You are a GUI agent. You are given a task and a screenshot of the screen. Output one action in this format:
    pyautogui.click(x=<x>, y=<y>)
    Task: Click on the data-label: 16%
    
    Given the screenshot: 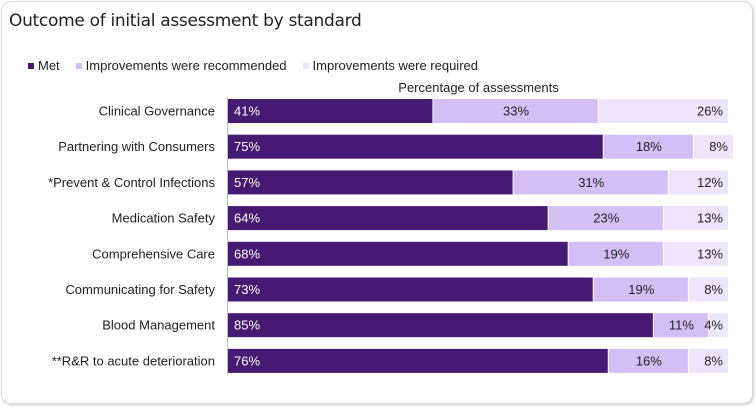 What is the action you would take?
    pyautogui.click(x=649, y=360)
    